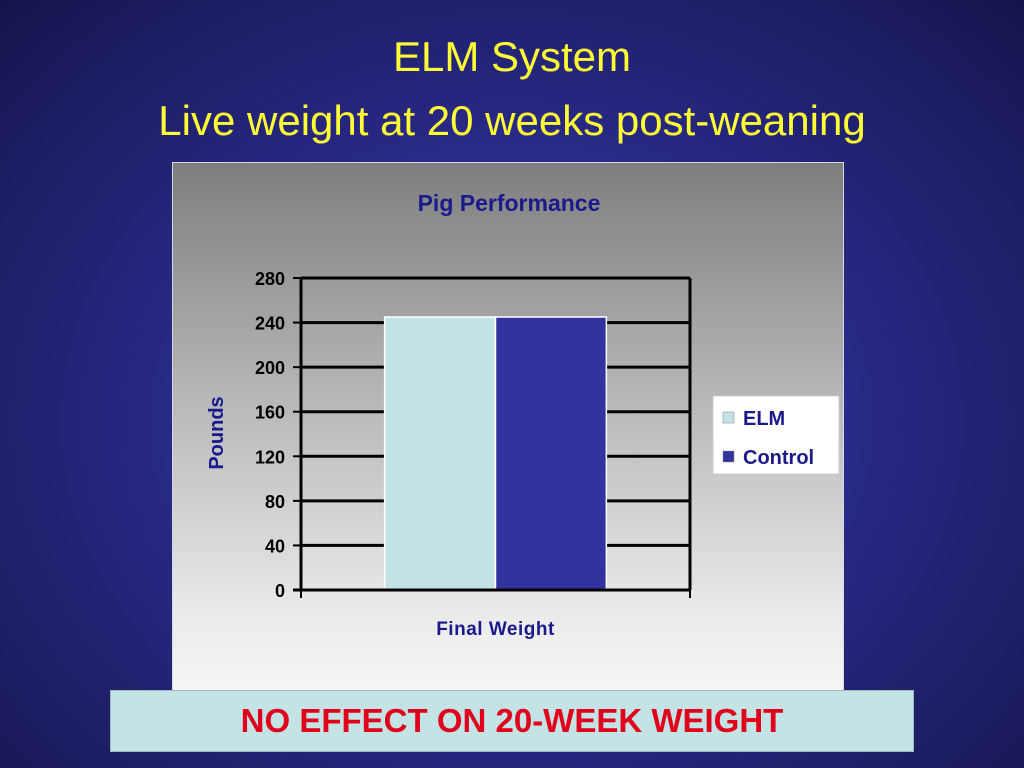 The width and height of the screenshot is (1024, 768). I want to click on chart-title: Pig Performance, so click(509, 203).